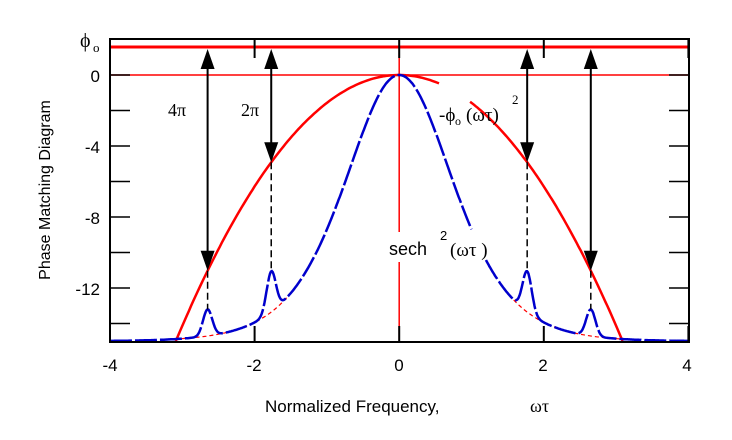 The width and height of the screenshot is (732, 440). I want to click on ytick-label-1: -4, so click(92, 147).